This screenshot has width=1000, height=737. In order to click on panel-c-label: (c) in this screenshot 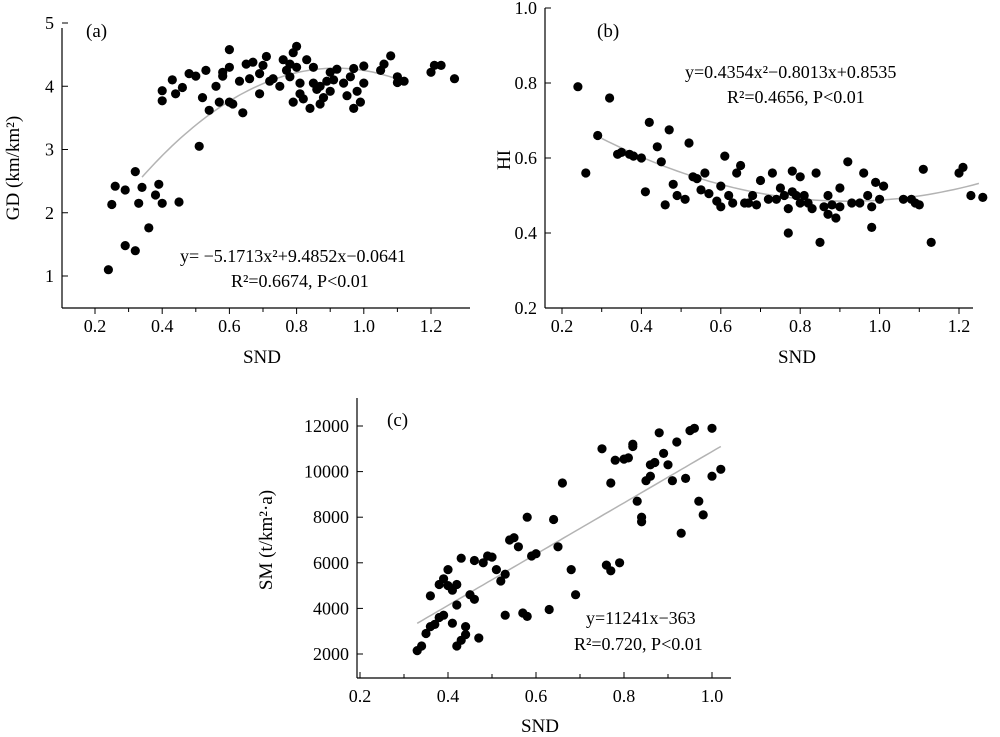, I will do `click(397, 420)`.